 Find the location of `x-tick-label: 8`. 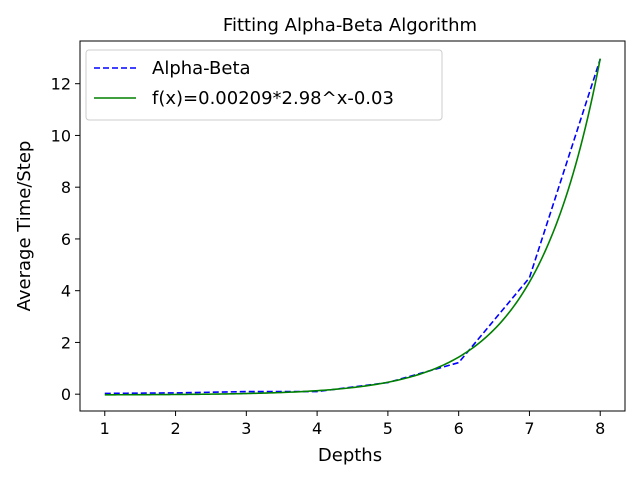

x-tick-label: 8 is located at coordinates (600, 428).